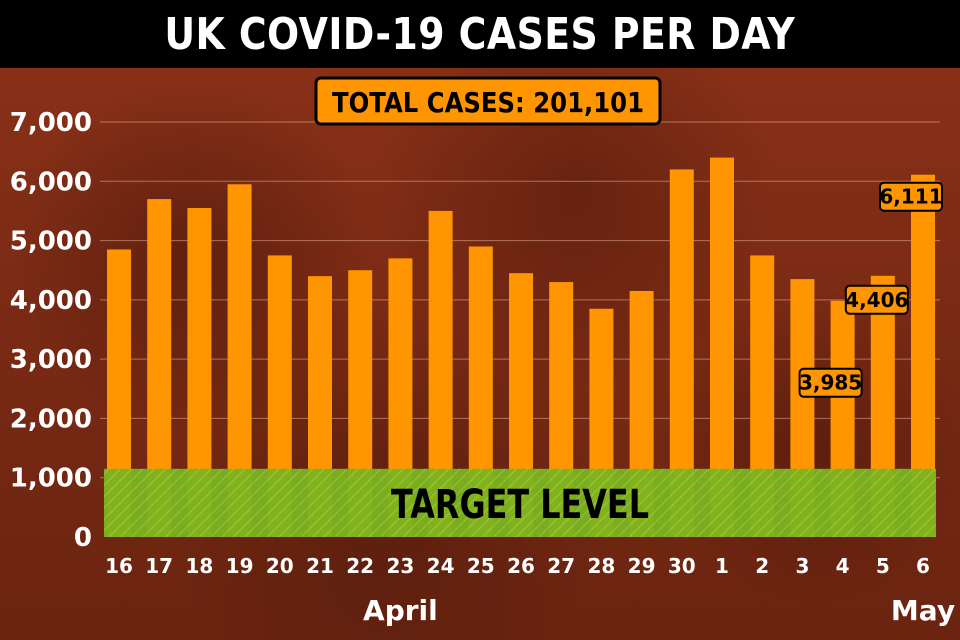 The image size is (960, 640). What do you see at coordinates (762, 566) in the screenshot?
I see `x-tick-label: 2` at bounding box center [762, 566].